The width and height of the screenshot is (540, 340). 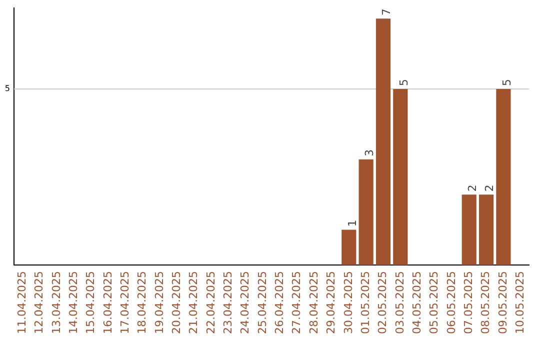 I want to click on x-tick-label: 12.04.2025, so click(x=39, y=302).